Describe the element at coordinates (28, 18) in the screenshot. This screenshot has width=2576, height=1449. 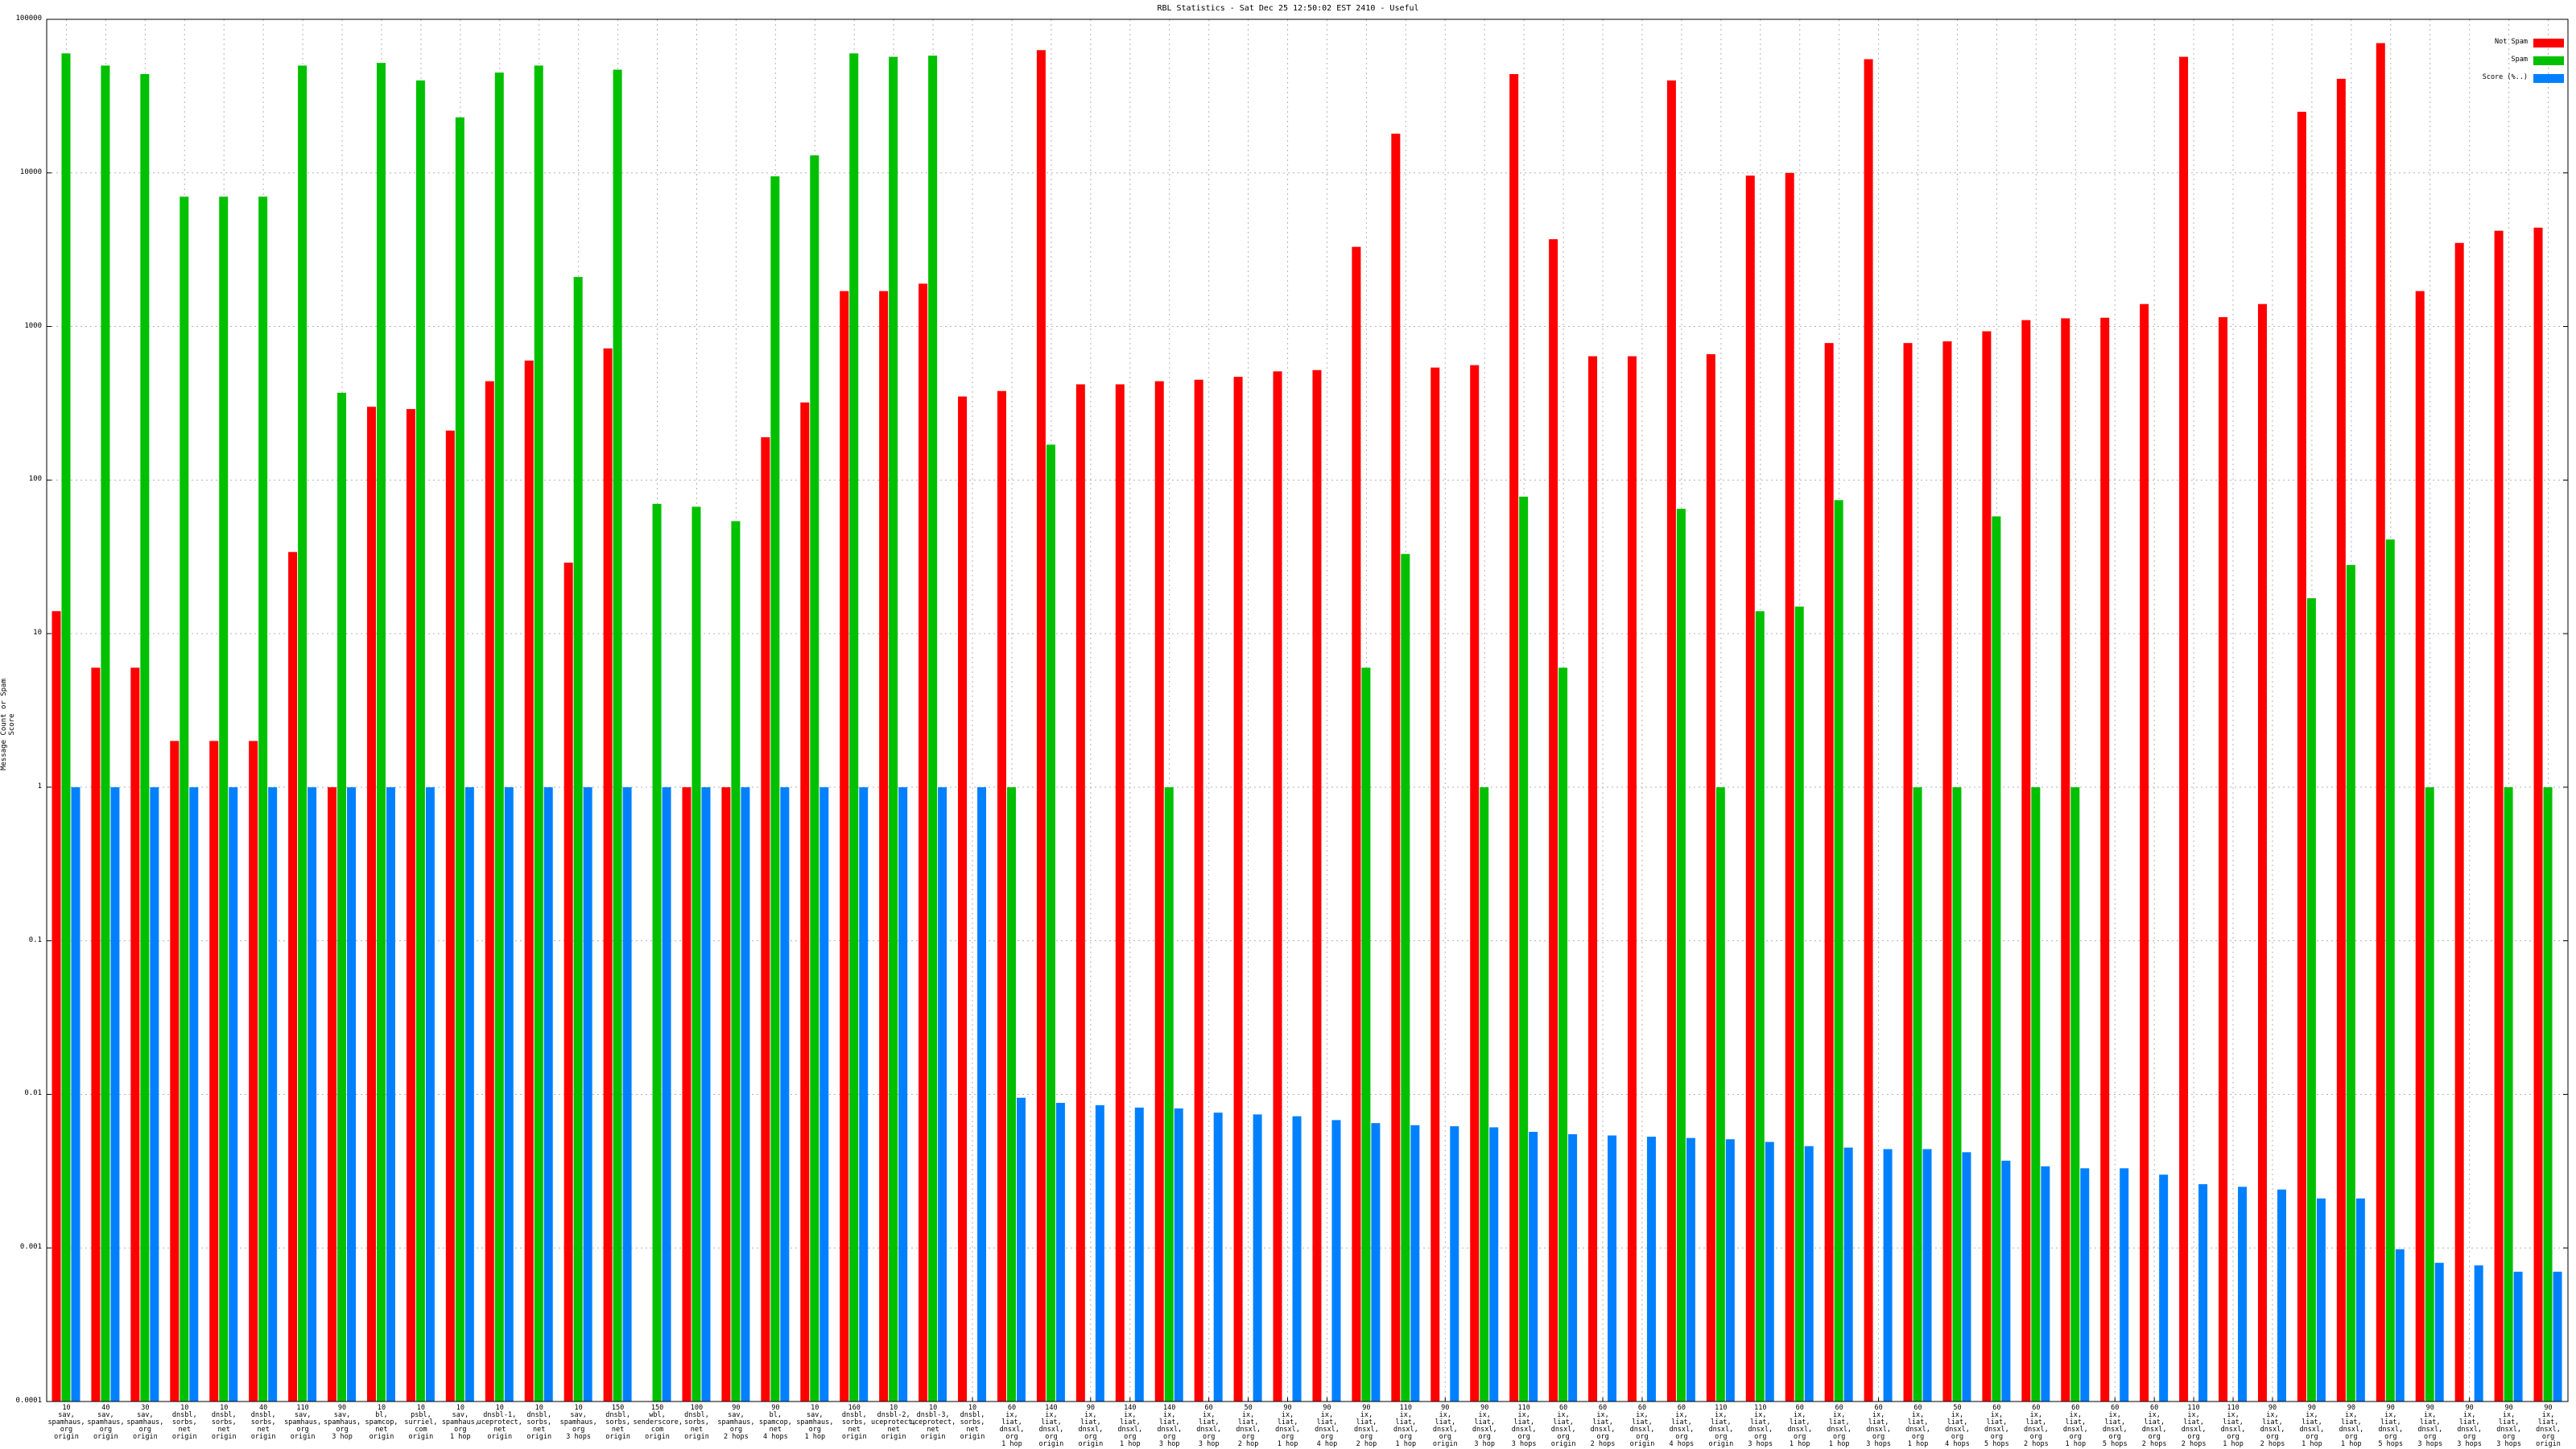
I see `y-tick-label: 100000` at that location.